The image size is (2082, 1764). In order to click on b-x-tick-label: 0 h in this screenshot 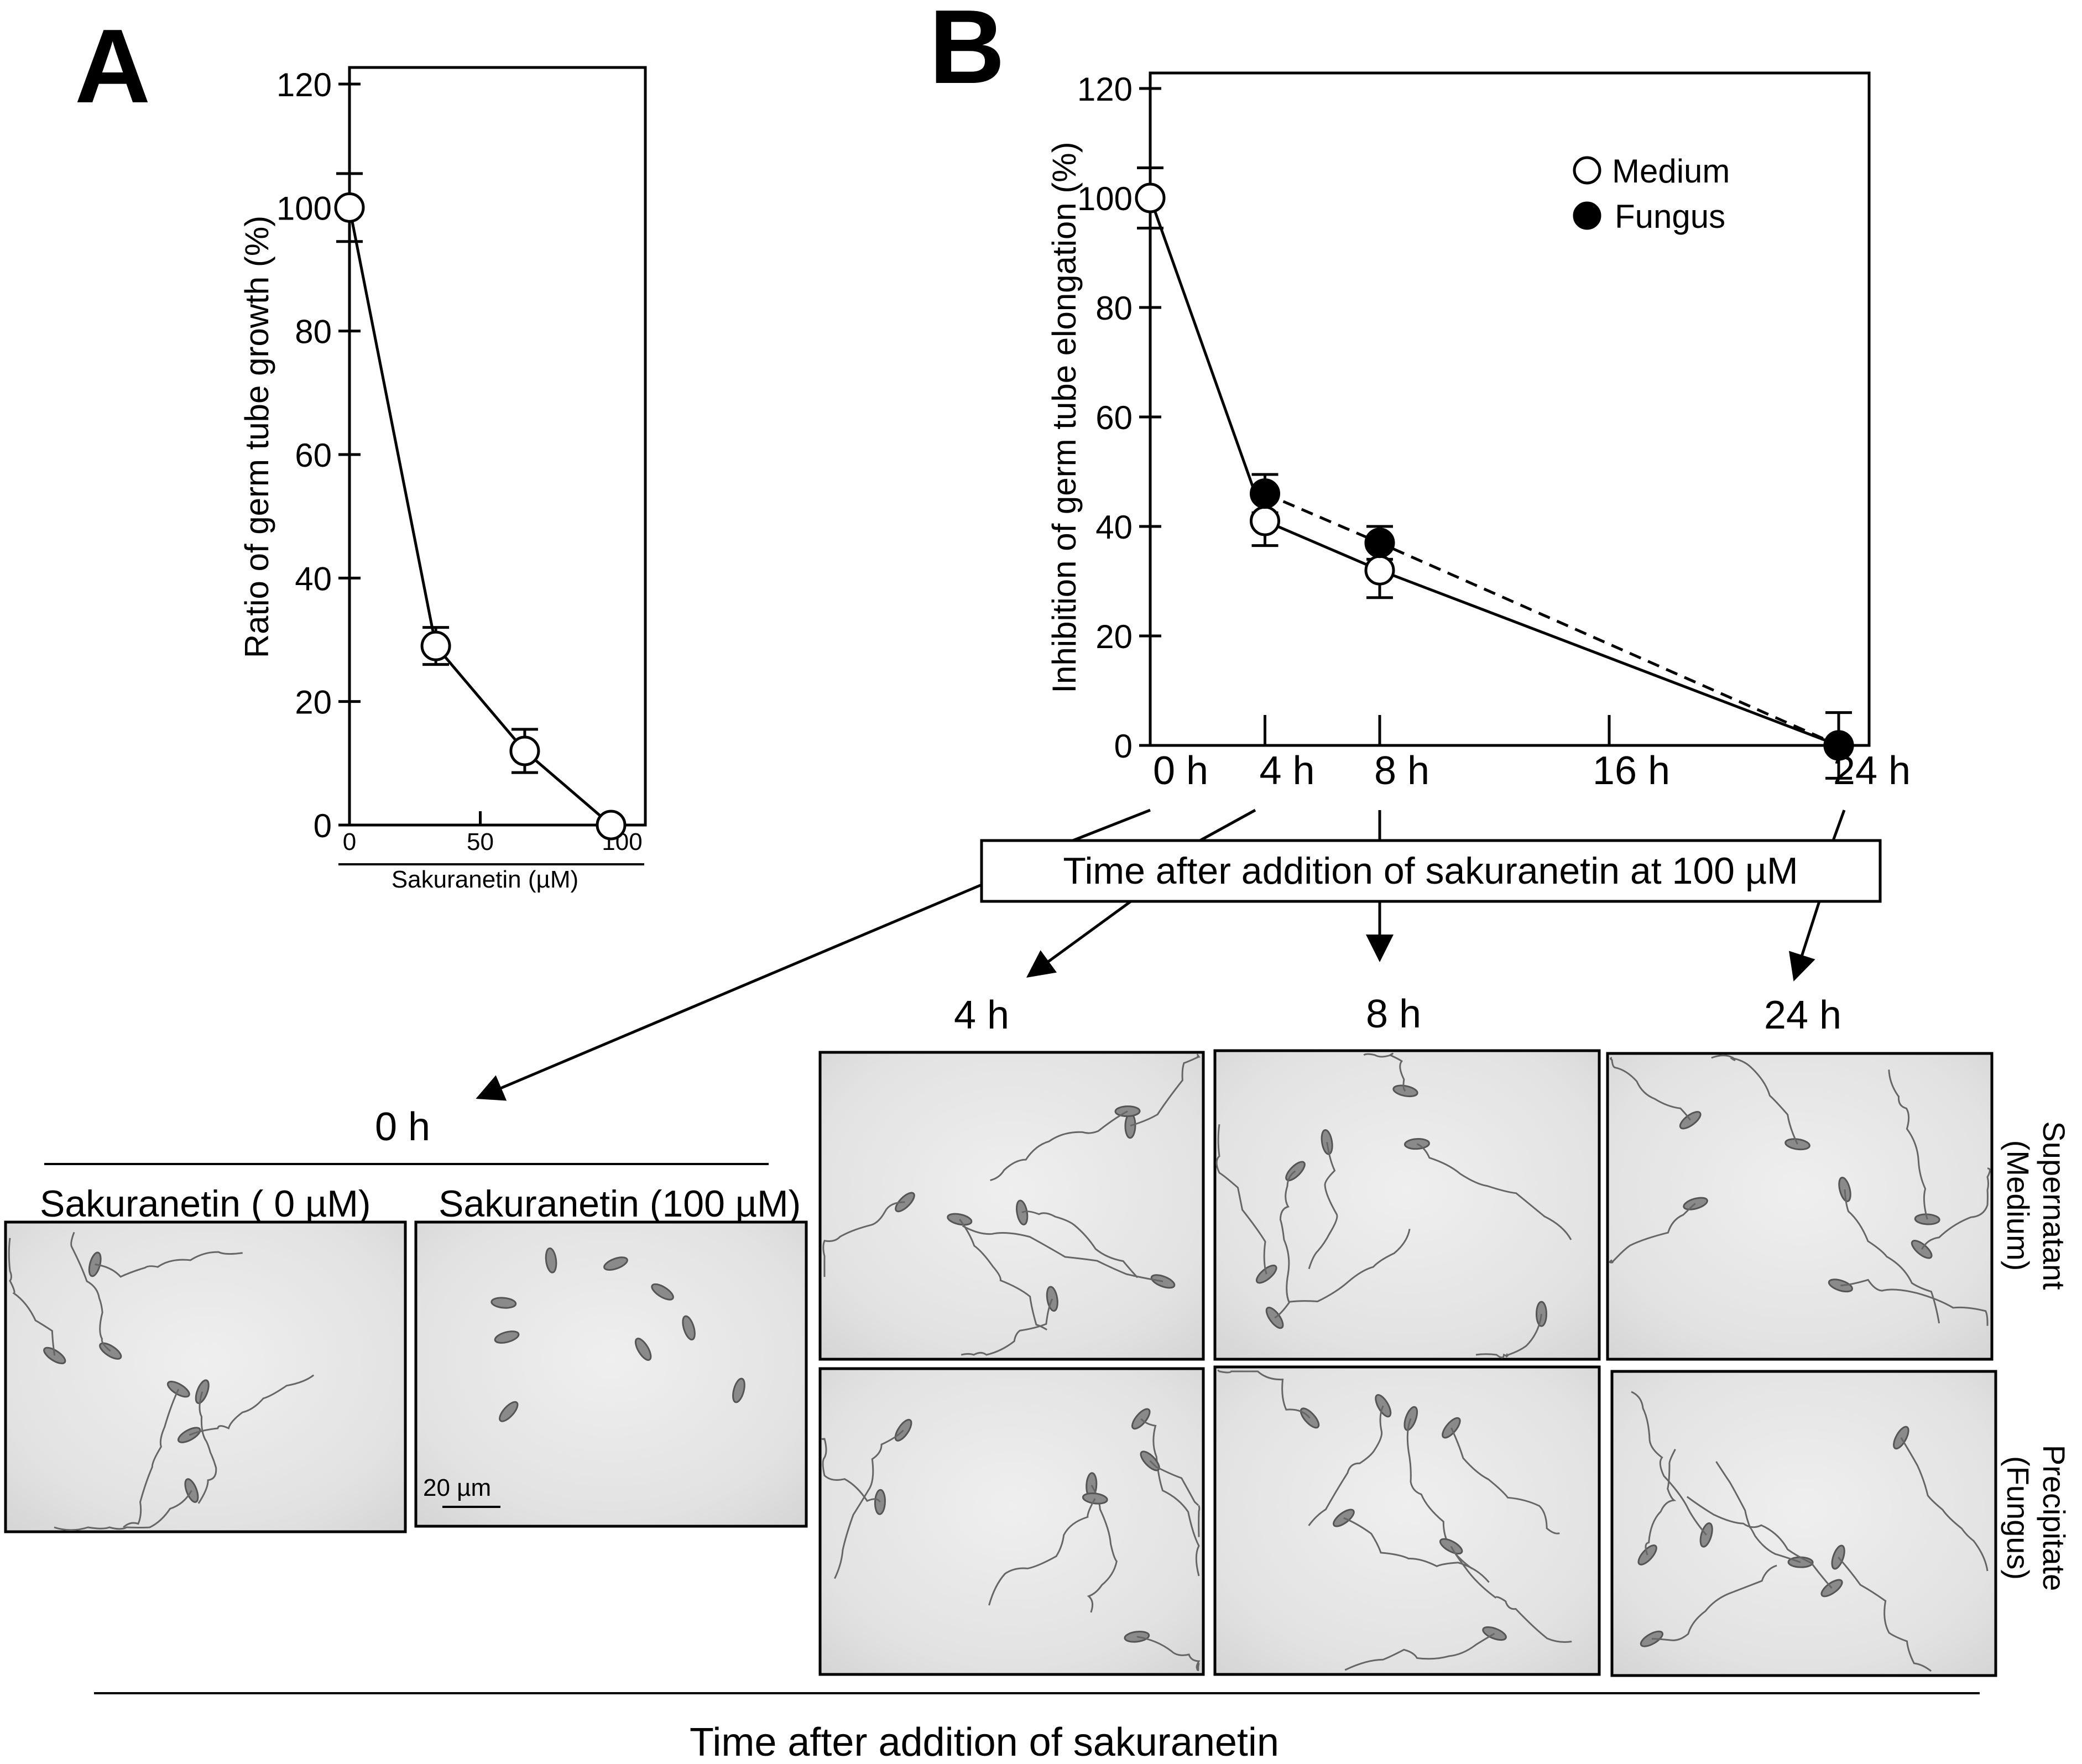, I will do `click(1181, 771)`.